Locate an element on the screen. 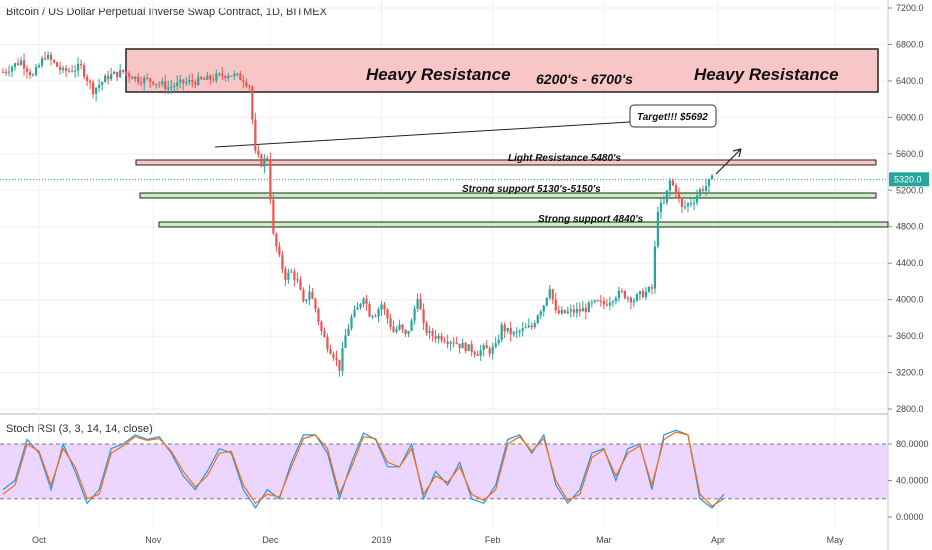 The height and width of the screenshot is (550, 932). x-tick-label: May is located at coordinates (836, 540).